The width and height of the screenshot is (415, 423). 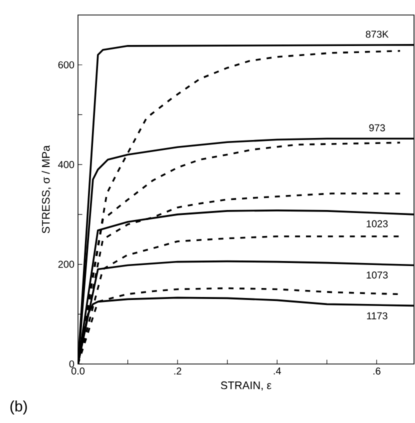 What do you see at coordinates (47, 189) in the screenshot?
I see `y-axis-title: STRESS, σ / MPa` at bounding box center [47, 189].